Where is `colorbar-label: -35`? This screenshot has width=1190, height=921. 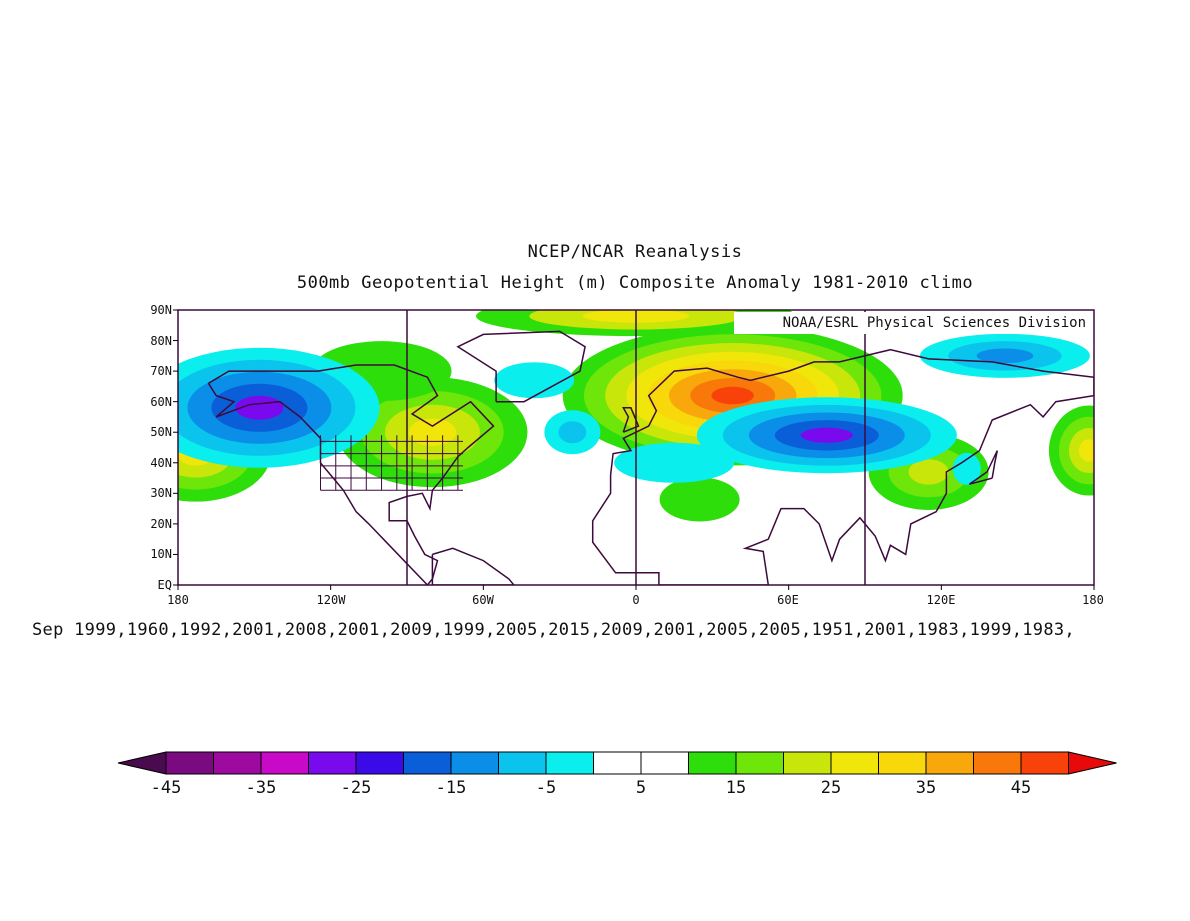
colorbar-label: -35 is located at coordinates (261, 788).